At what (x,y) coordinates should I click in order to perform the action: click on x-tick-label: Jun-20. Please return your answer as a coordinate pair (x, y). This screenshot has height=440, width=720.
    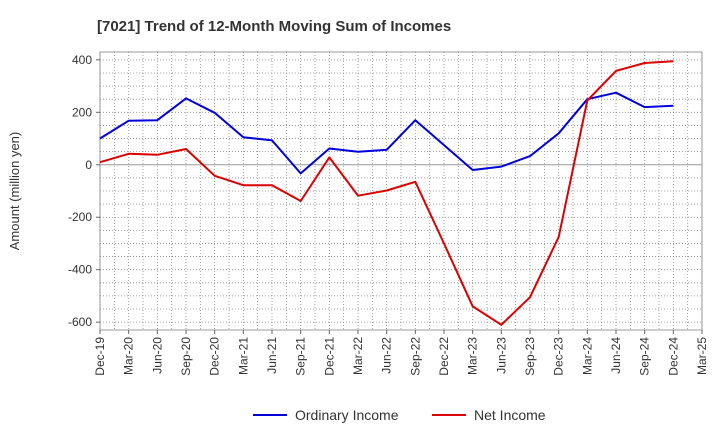
    Looking at the image, I should click on (157, 355).